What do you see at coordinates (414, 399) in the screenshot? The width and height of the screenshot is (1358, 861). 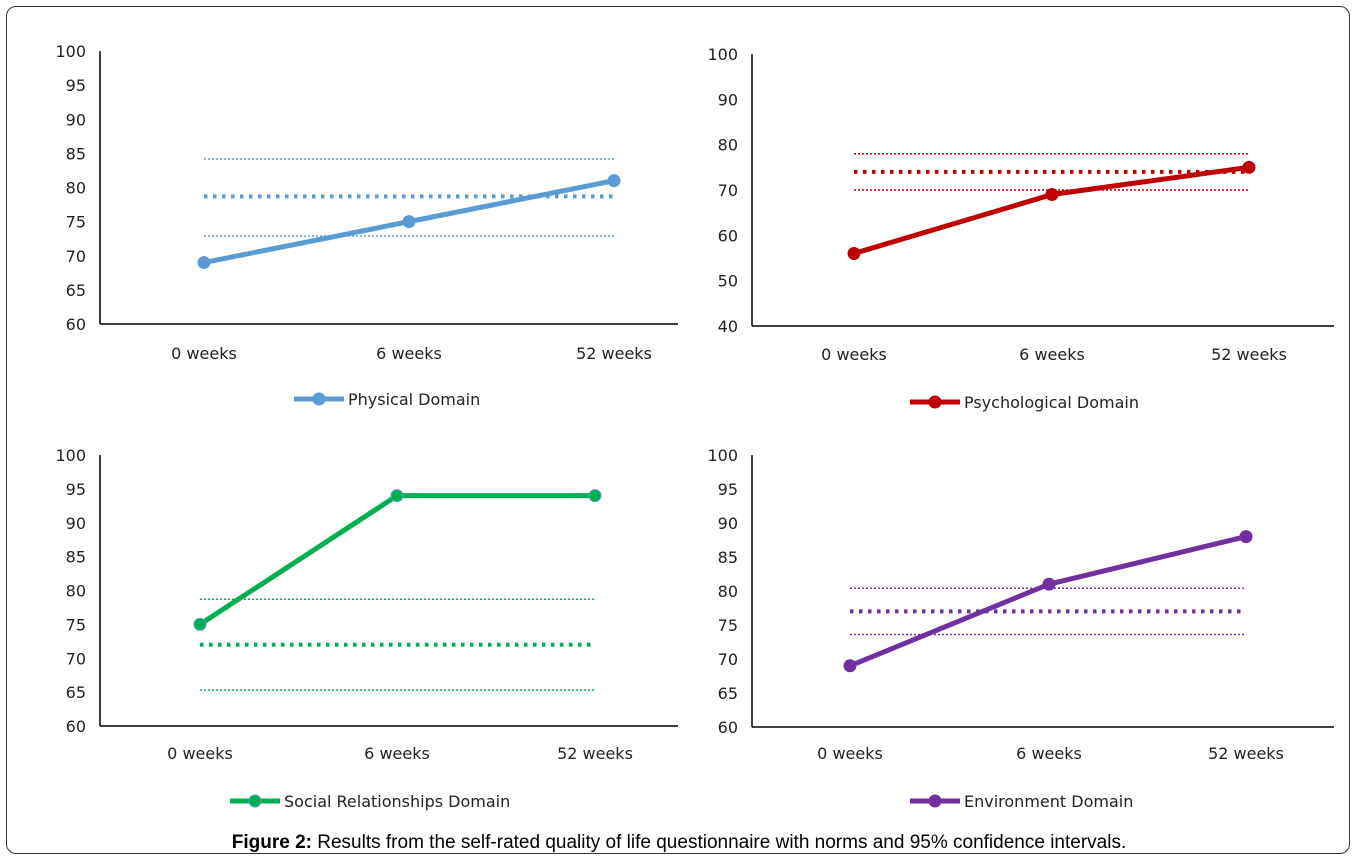 I see `legend-label: Physical Domain` at bounding box center [414, 399].